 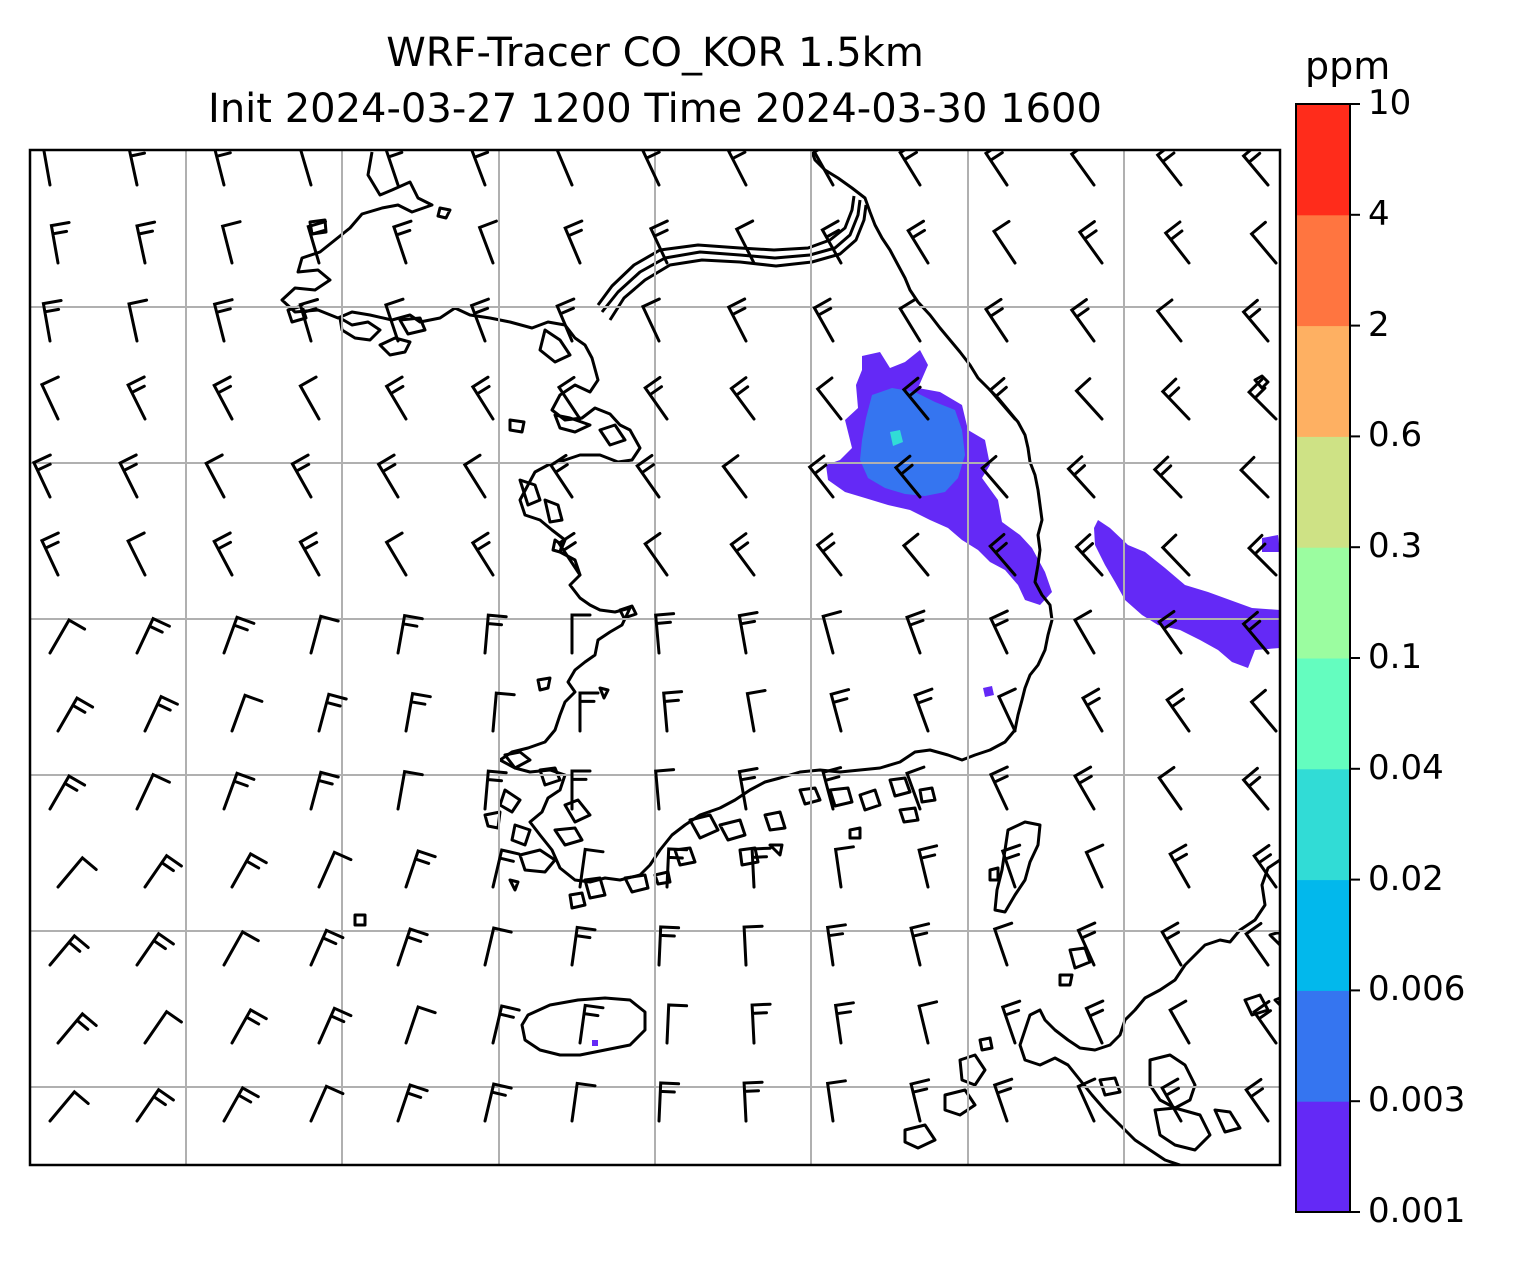 I want to click on colorbar-tick-label: 0.3, so click(x=1395, y=546).